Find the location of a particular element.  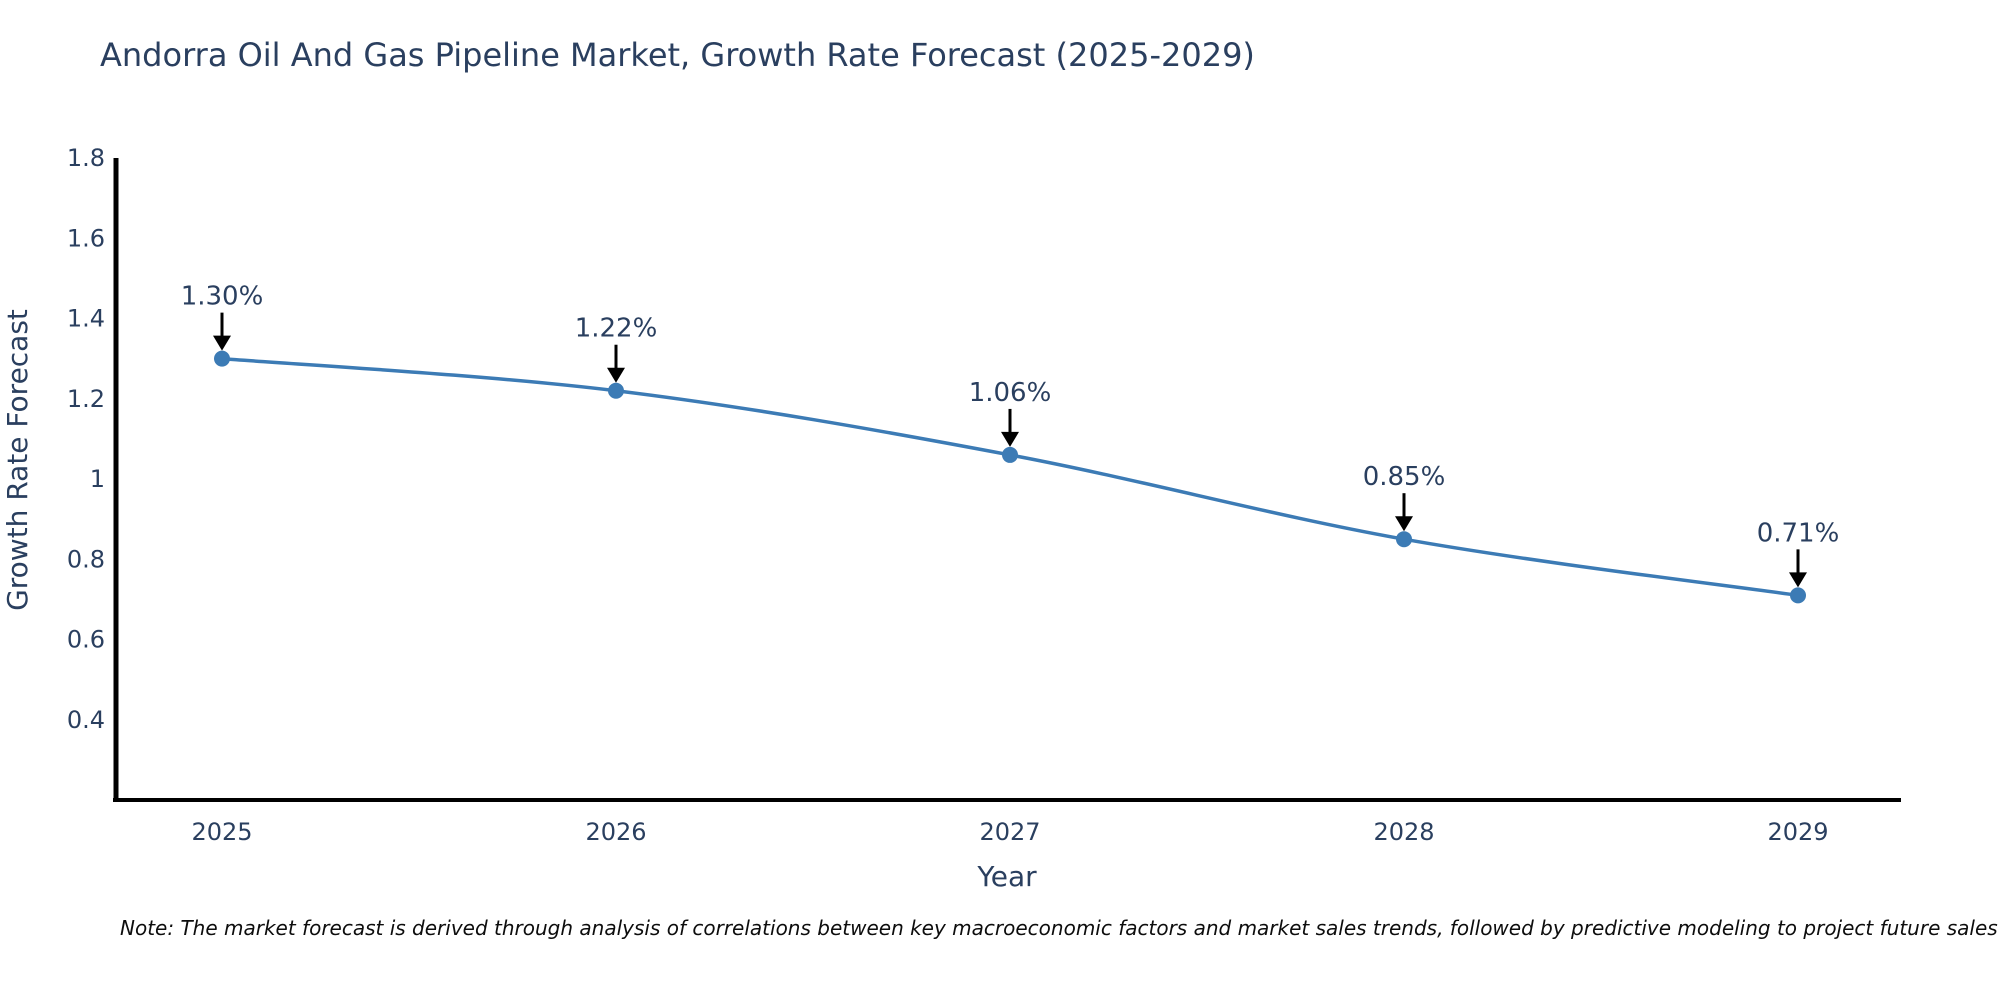

data-point-label: 1.30% is located at coordinates (222, 297).